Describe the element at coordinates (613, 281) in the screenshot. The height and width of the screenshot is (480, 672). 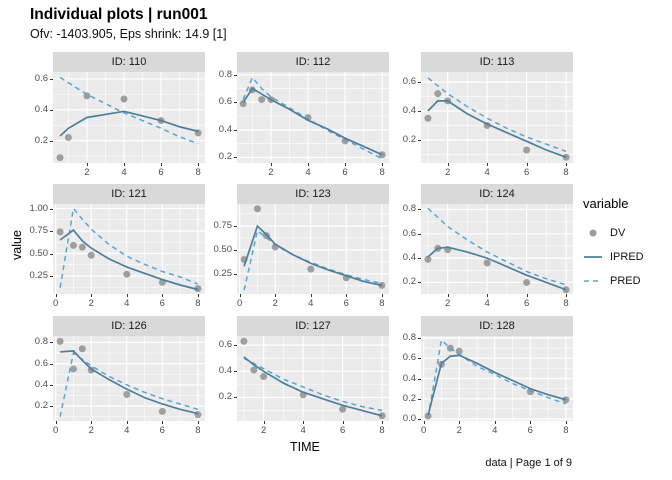
I see `legend-entry-pred: PRED` at that location.